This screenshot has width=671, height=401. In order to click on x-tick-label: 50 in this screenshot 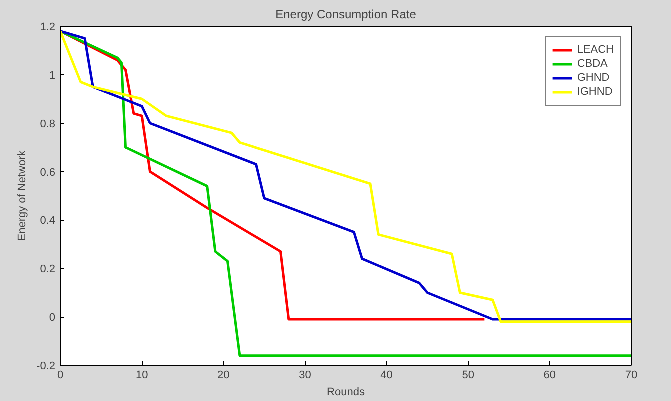, I will do `click(468, 376)`.